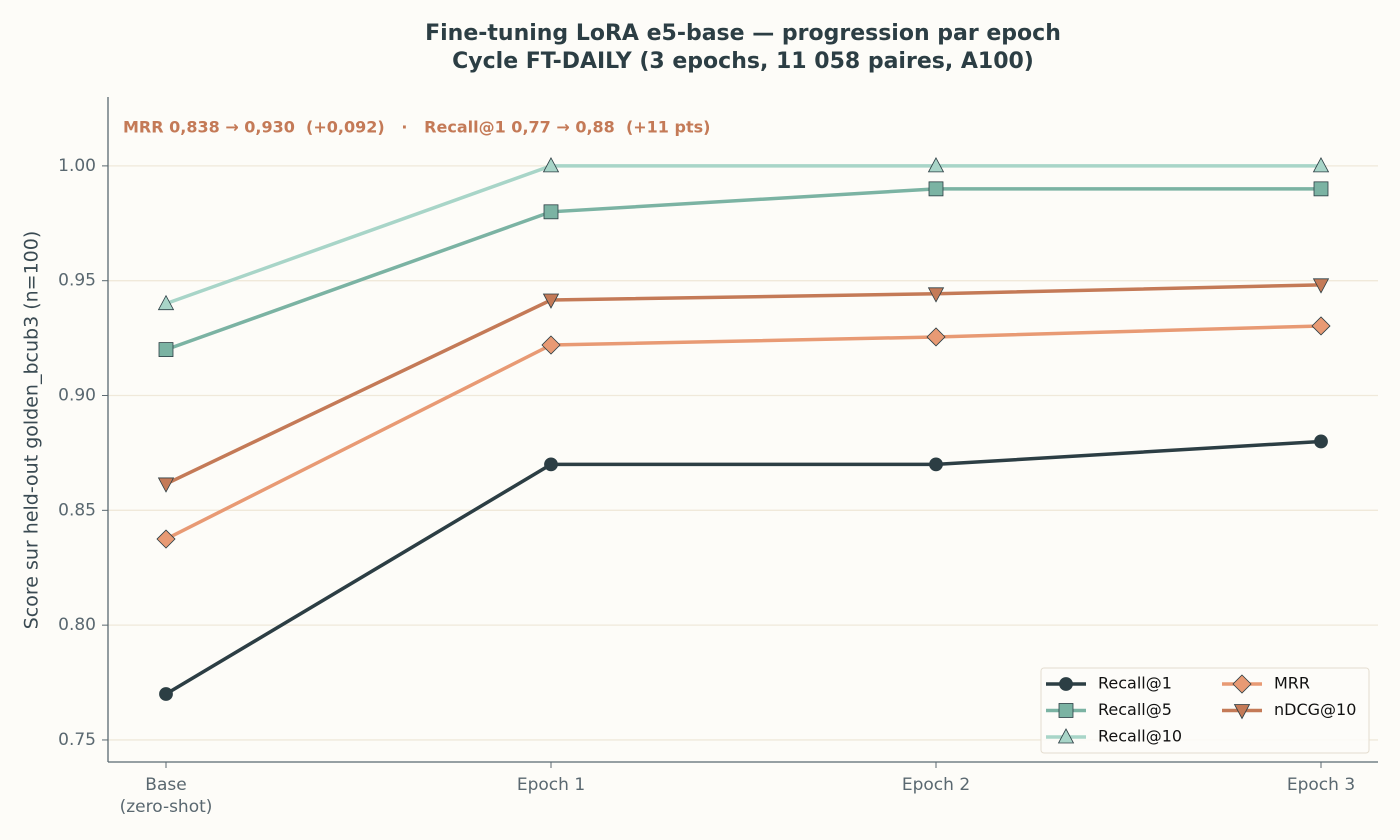  Describe the element at coordinates (77, 740) in the screenshot. I see `y-tick-label: 0.75` at that location.